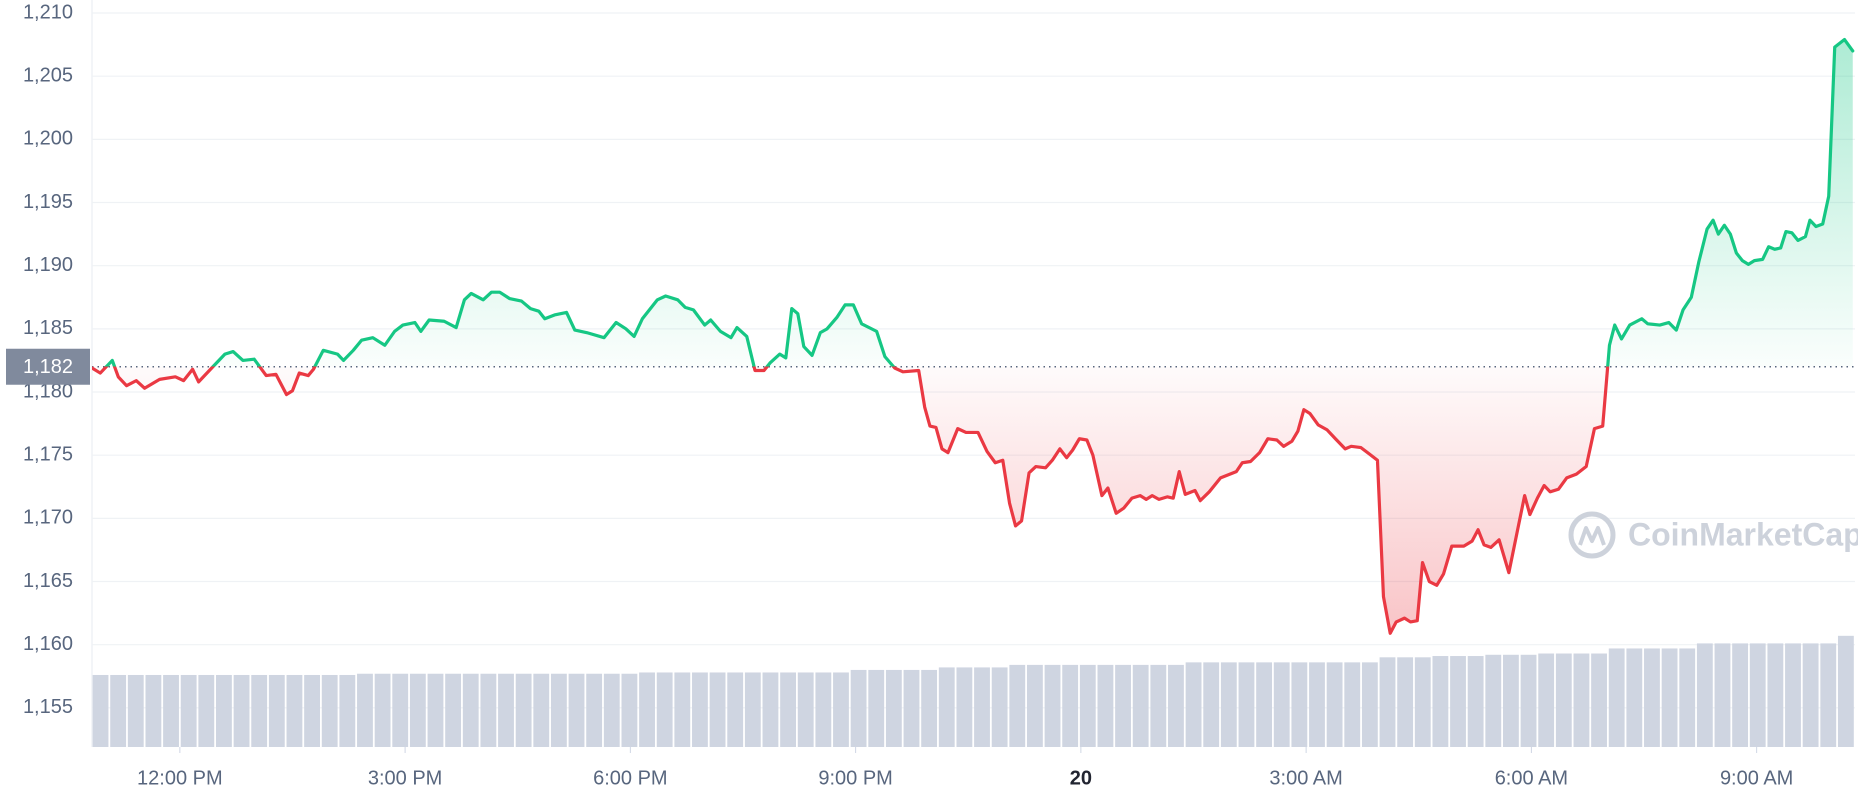 This screenshot has width=1858, height=800. I want to click on y-tick-label: 1,155, so click(48, 707).